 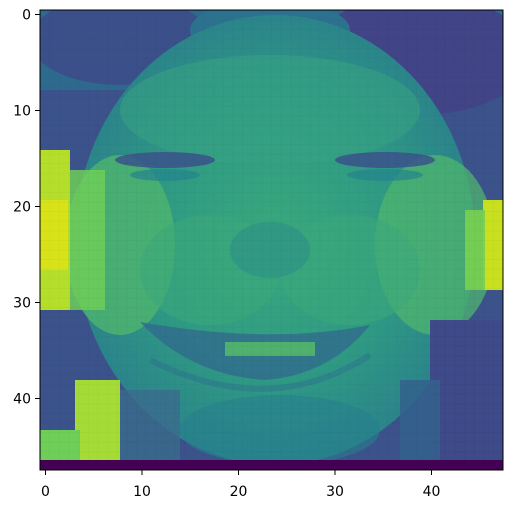 I want to click on x-tick-label: 20, so click(x=239, y=492).